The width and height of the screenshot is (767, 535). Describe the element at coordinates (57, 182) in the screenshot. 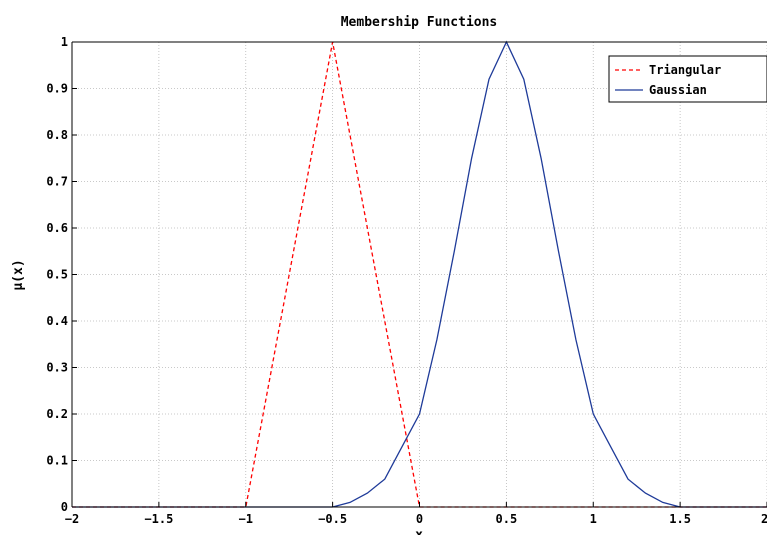

I see `y-tick-label: 0.7` at that location.